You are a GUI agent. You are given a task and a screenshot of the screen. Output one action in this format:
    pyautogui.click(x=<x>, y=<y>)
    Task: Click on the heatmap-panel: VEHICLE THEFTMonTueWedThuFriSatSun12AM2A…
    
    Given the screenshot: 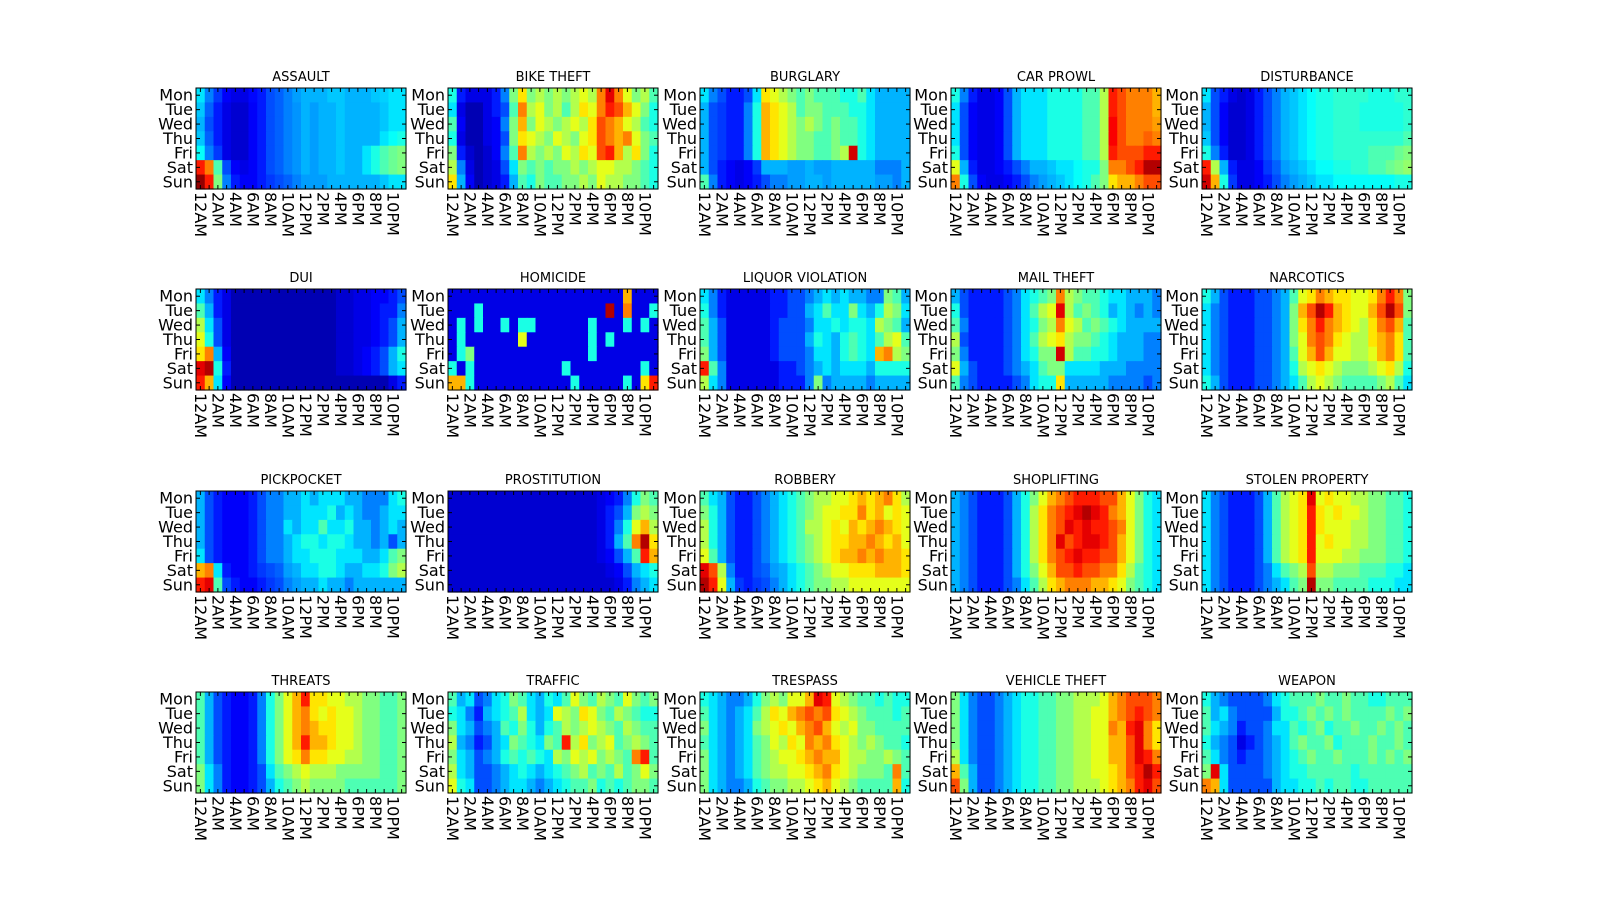 What is the action you would take?
    pyautogui.click(x=1037, y=757)
    